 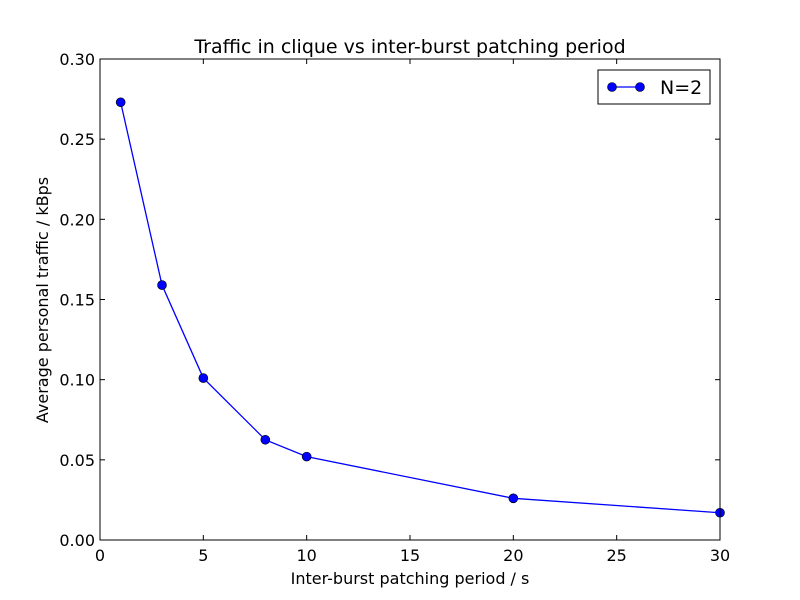 I want to click on y-tick-label: 0.25, so click(x=77, y=139).